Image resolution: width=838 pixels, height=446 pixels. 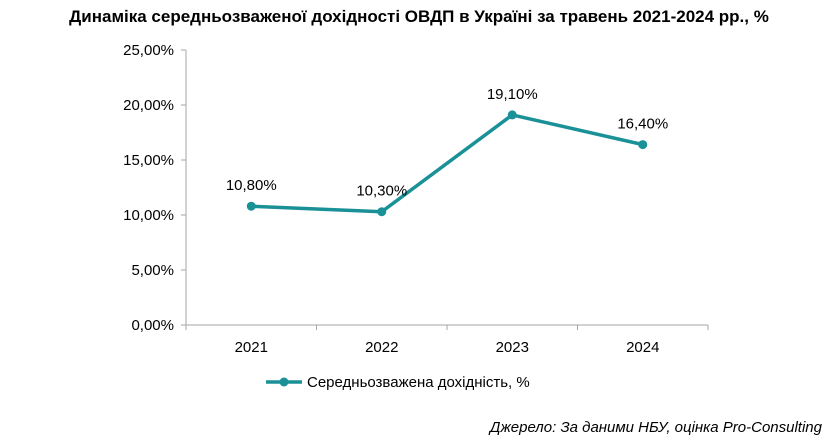 I want to click on x-tick-label: 2024, so click(x=642, y=347).